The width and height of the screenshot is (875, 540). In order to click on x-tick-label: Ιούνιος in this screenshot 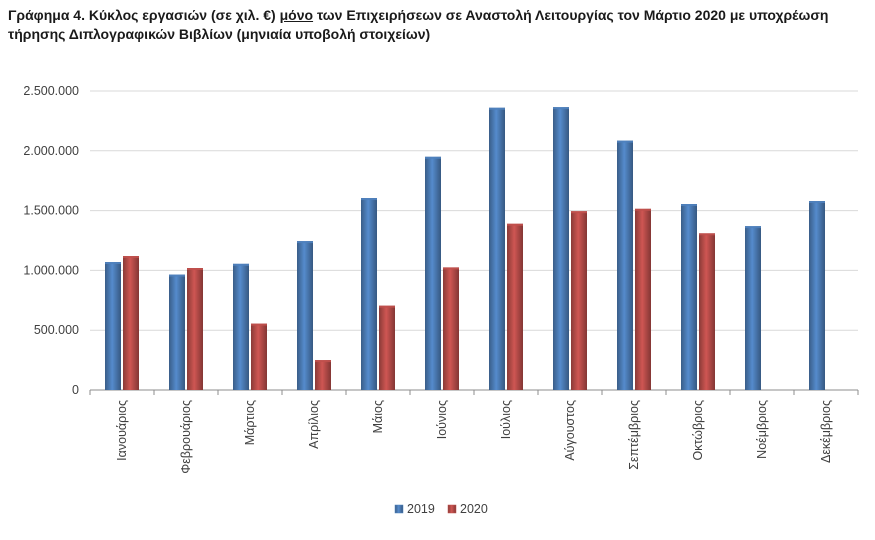, I will do `click(442, 419)`.